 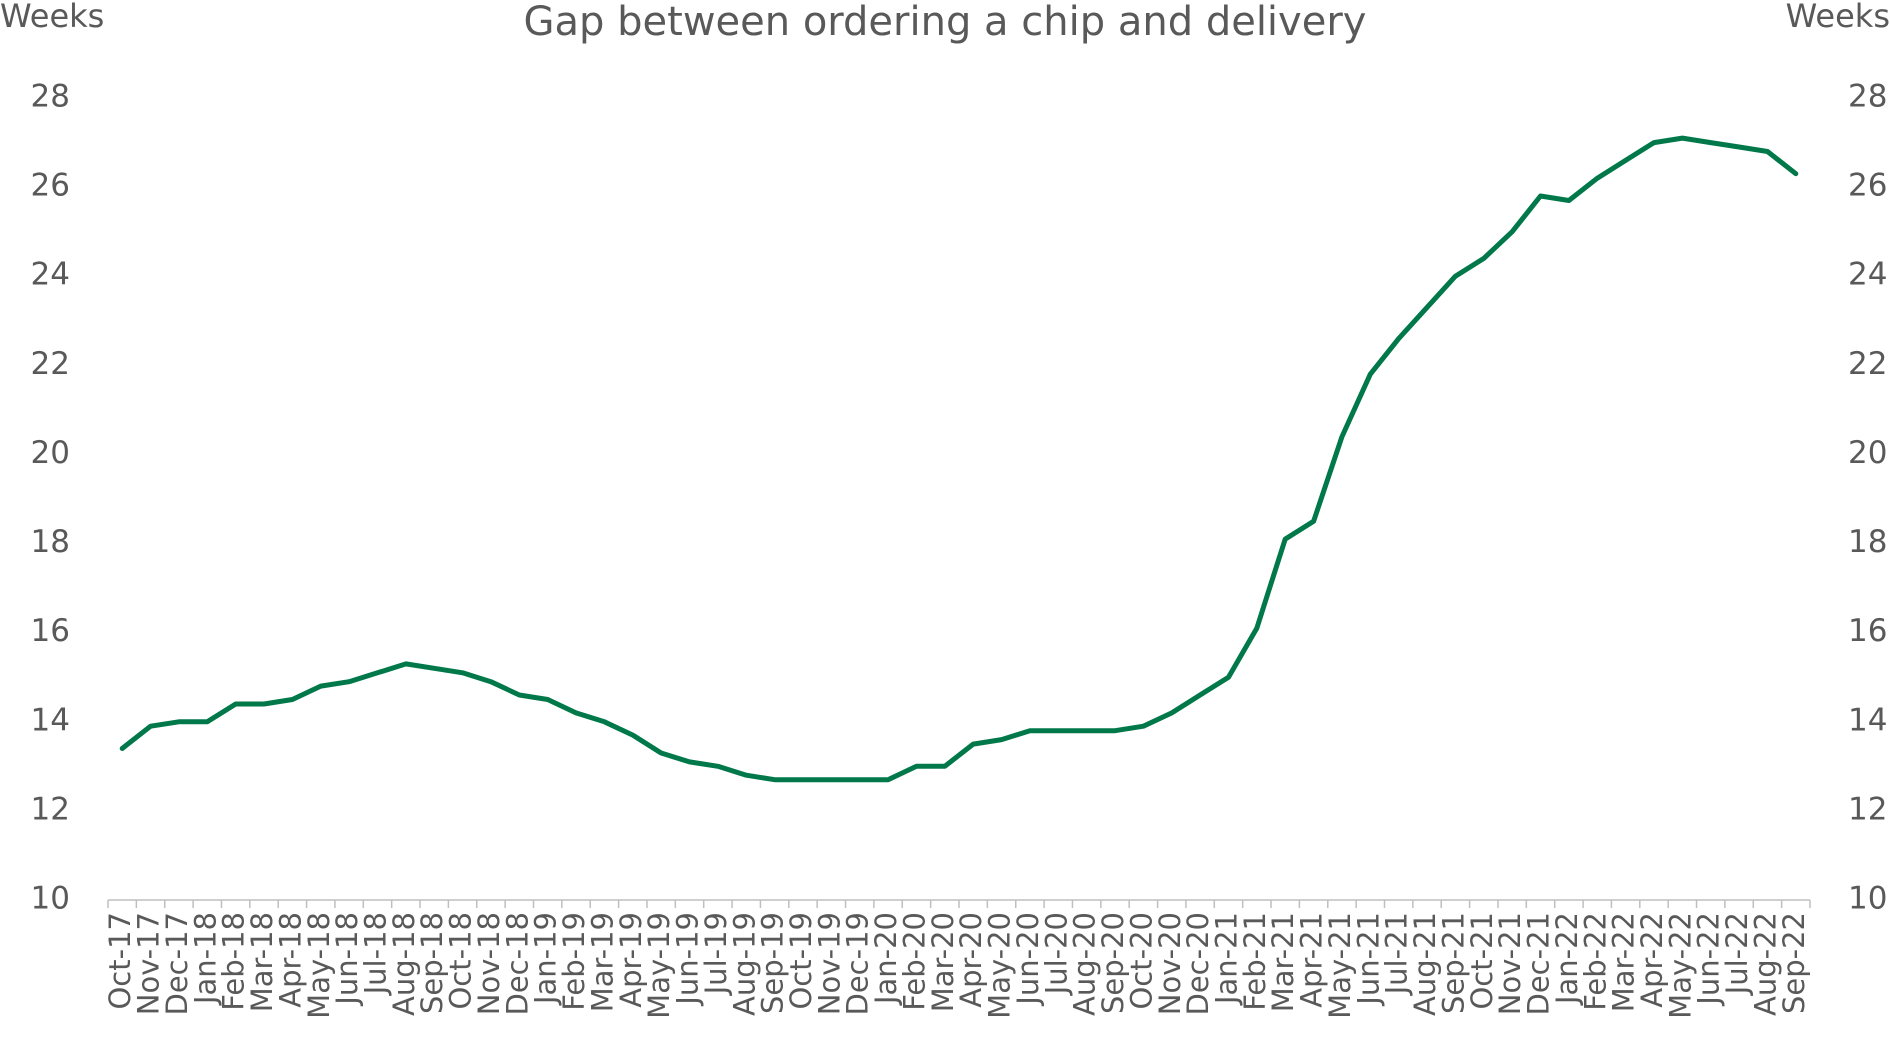 I want to click on x-tick-label: Dec-17, so click(x=177, y=963).